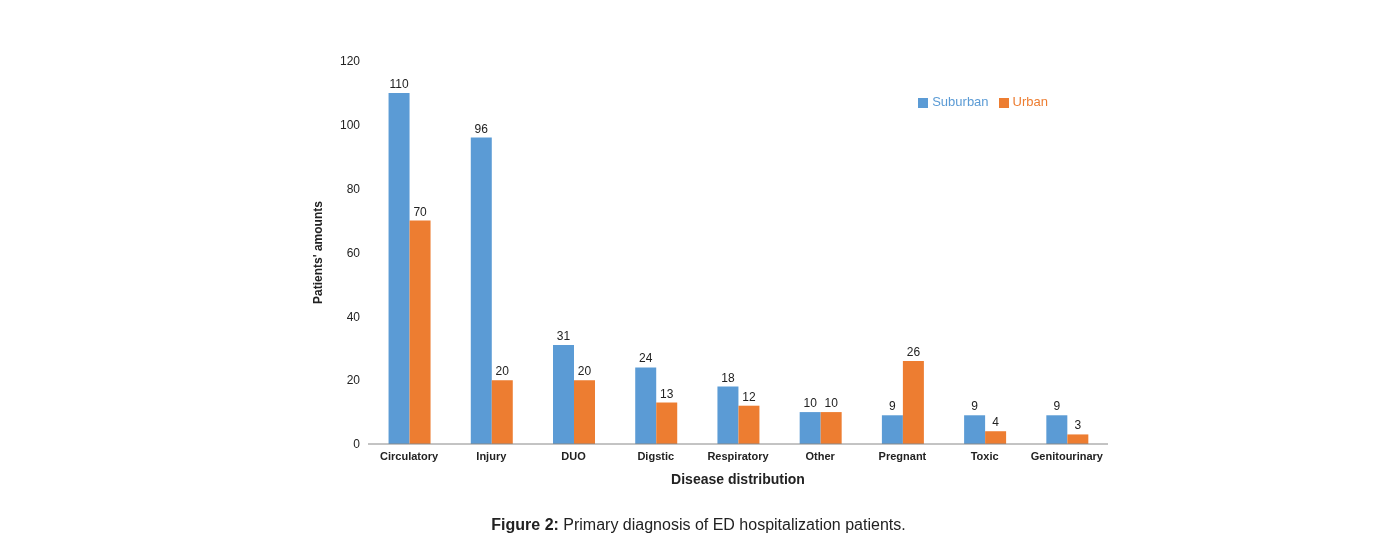  Describe the element at coordinates (350, 61) in the screenshot. I see `y-tick-label: 120` at that location.